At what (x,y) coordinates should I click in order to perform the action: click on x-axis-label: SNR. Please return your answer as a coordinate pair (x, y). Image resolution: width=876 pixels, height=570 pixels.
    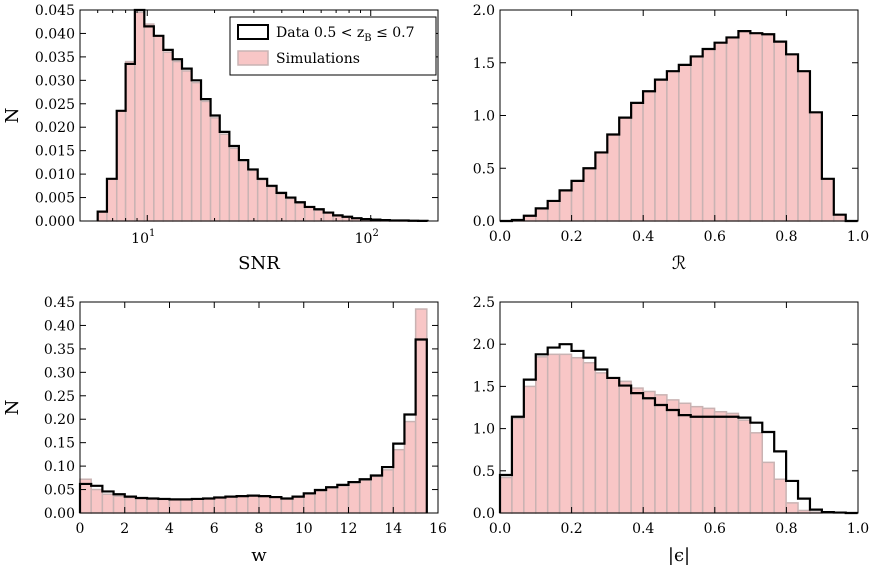
    Looking at the image, I should click on (259, 263).